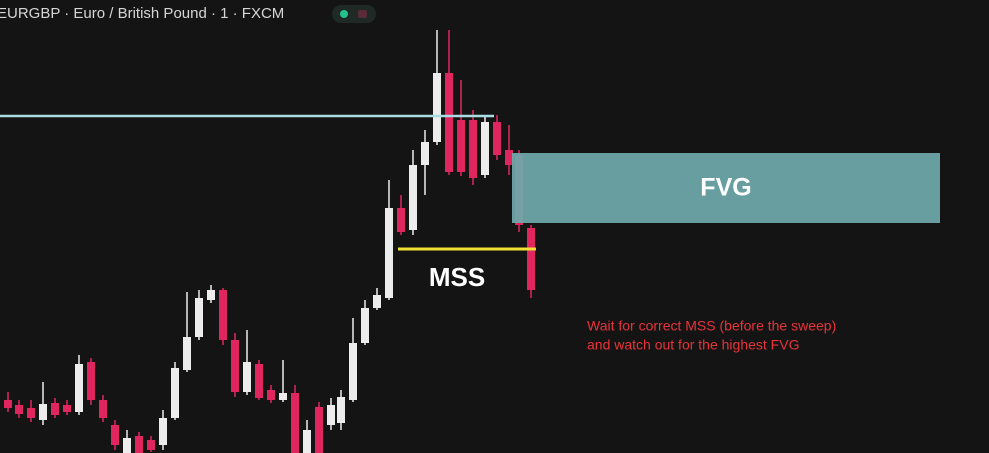 The height and width of the screenshot is (453, 989). I want to click on annotation-line: and watch out for the highest FVG, so click(693, 345).